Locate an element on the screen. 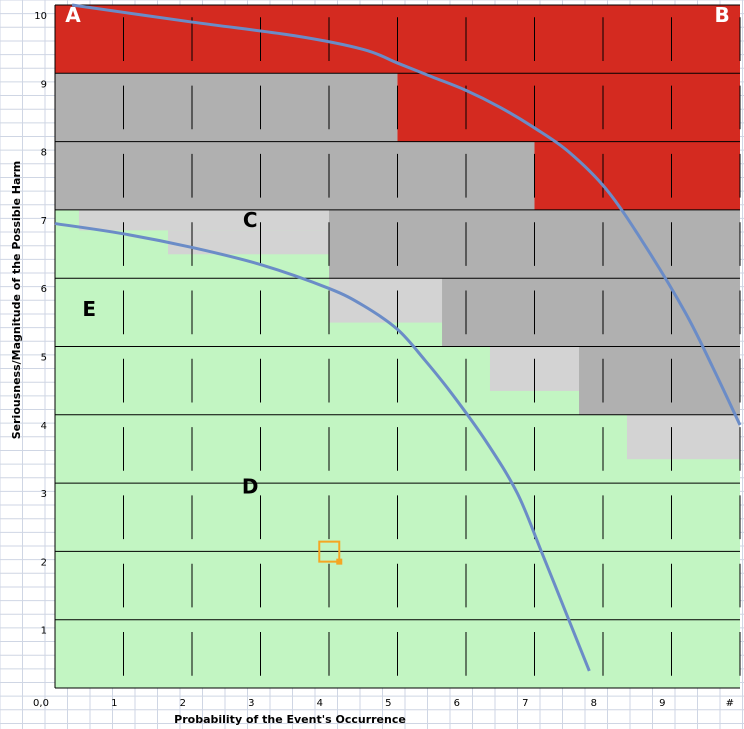 The image size is (744, 729). x-tick-label: 2 is located at coordinates (183, 703).